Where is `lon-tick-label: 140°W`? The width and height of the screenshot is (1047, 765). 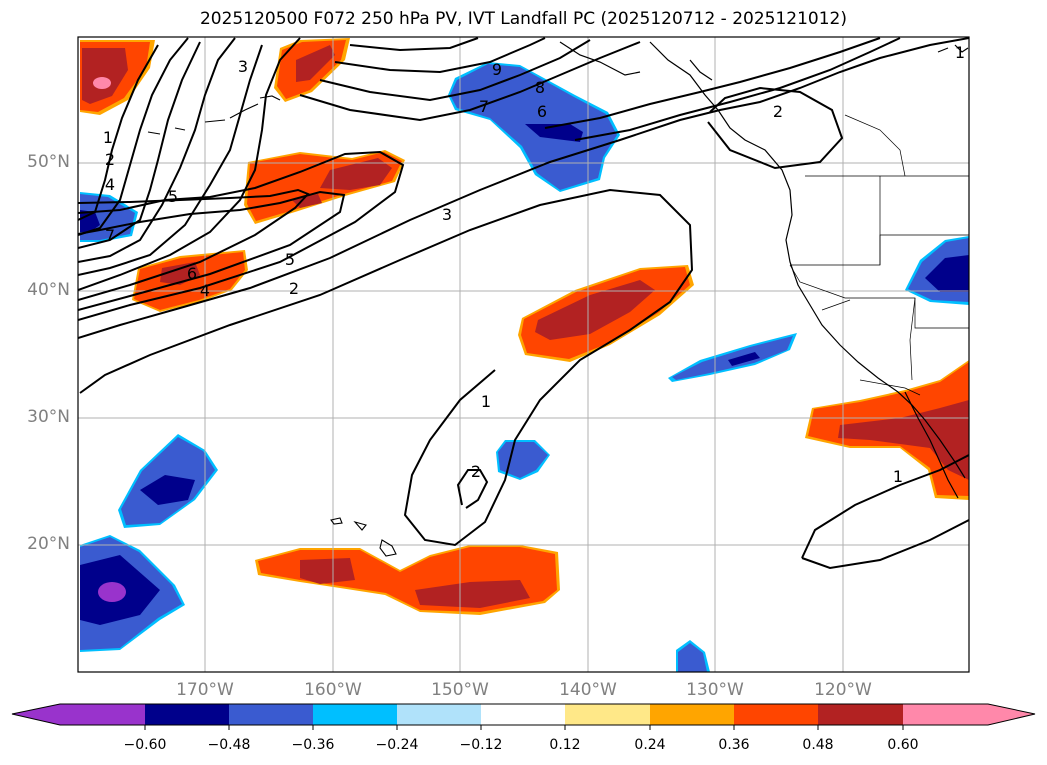
lon-tick-label: 140°W is located at coordinates (588, 690).